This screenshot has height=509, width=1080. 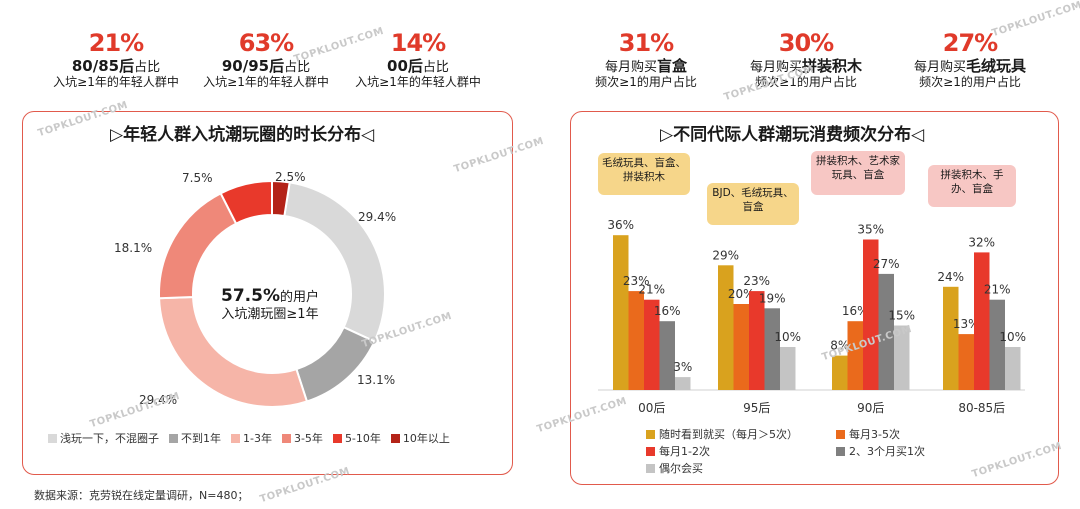 What do you see at coordinates (103, 65) in the screenshot?
I see `stat-group: 80/85后` at bounding box center [103, 65].